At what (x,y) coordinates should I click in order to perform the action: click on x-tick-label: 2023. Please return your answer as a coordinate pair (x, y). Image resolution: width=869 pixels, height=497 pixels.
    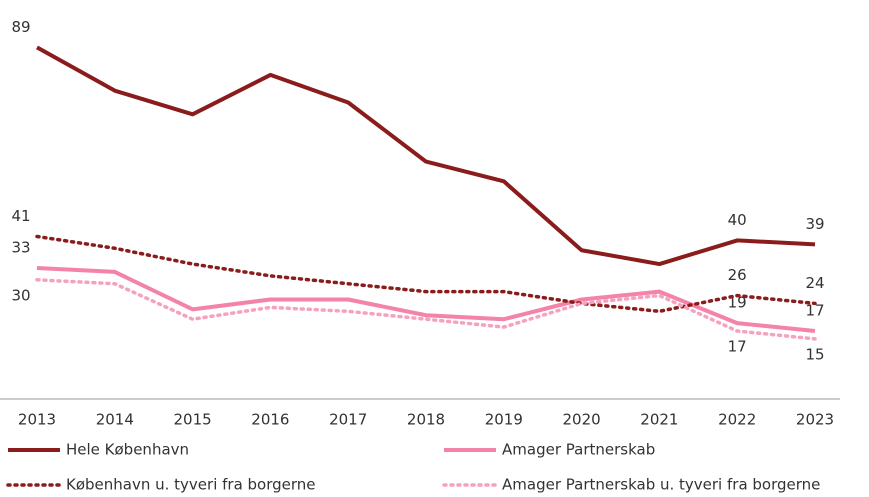
    Looking at the image, I should click on (815, 420).